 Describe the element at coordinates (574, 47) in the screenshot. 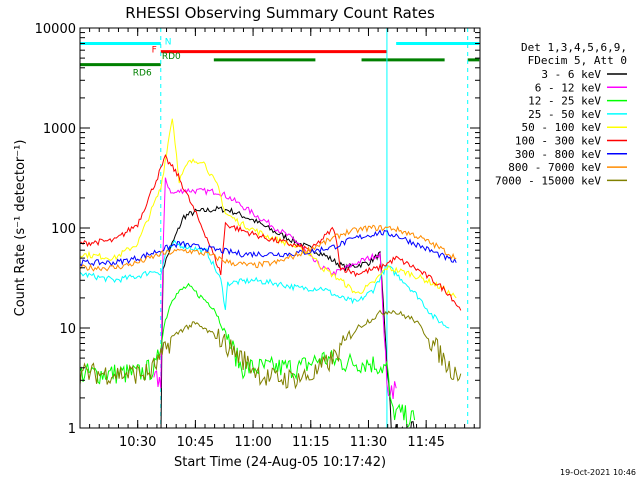

I see `legend-header-line-1: Det 1,3,4,5,6,9,` at that location.